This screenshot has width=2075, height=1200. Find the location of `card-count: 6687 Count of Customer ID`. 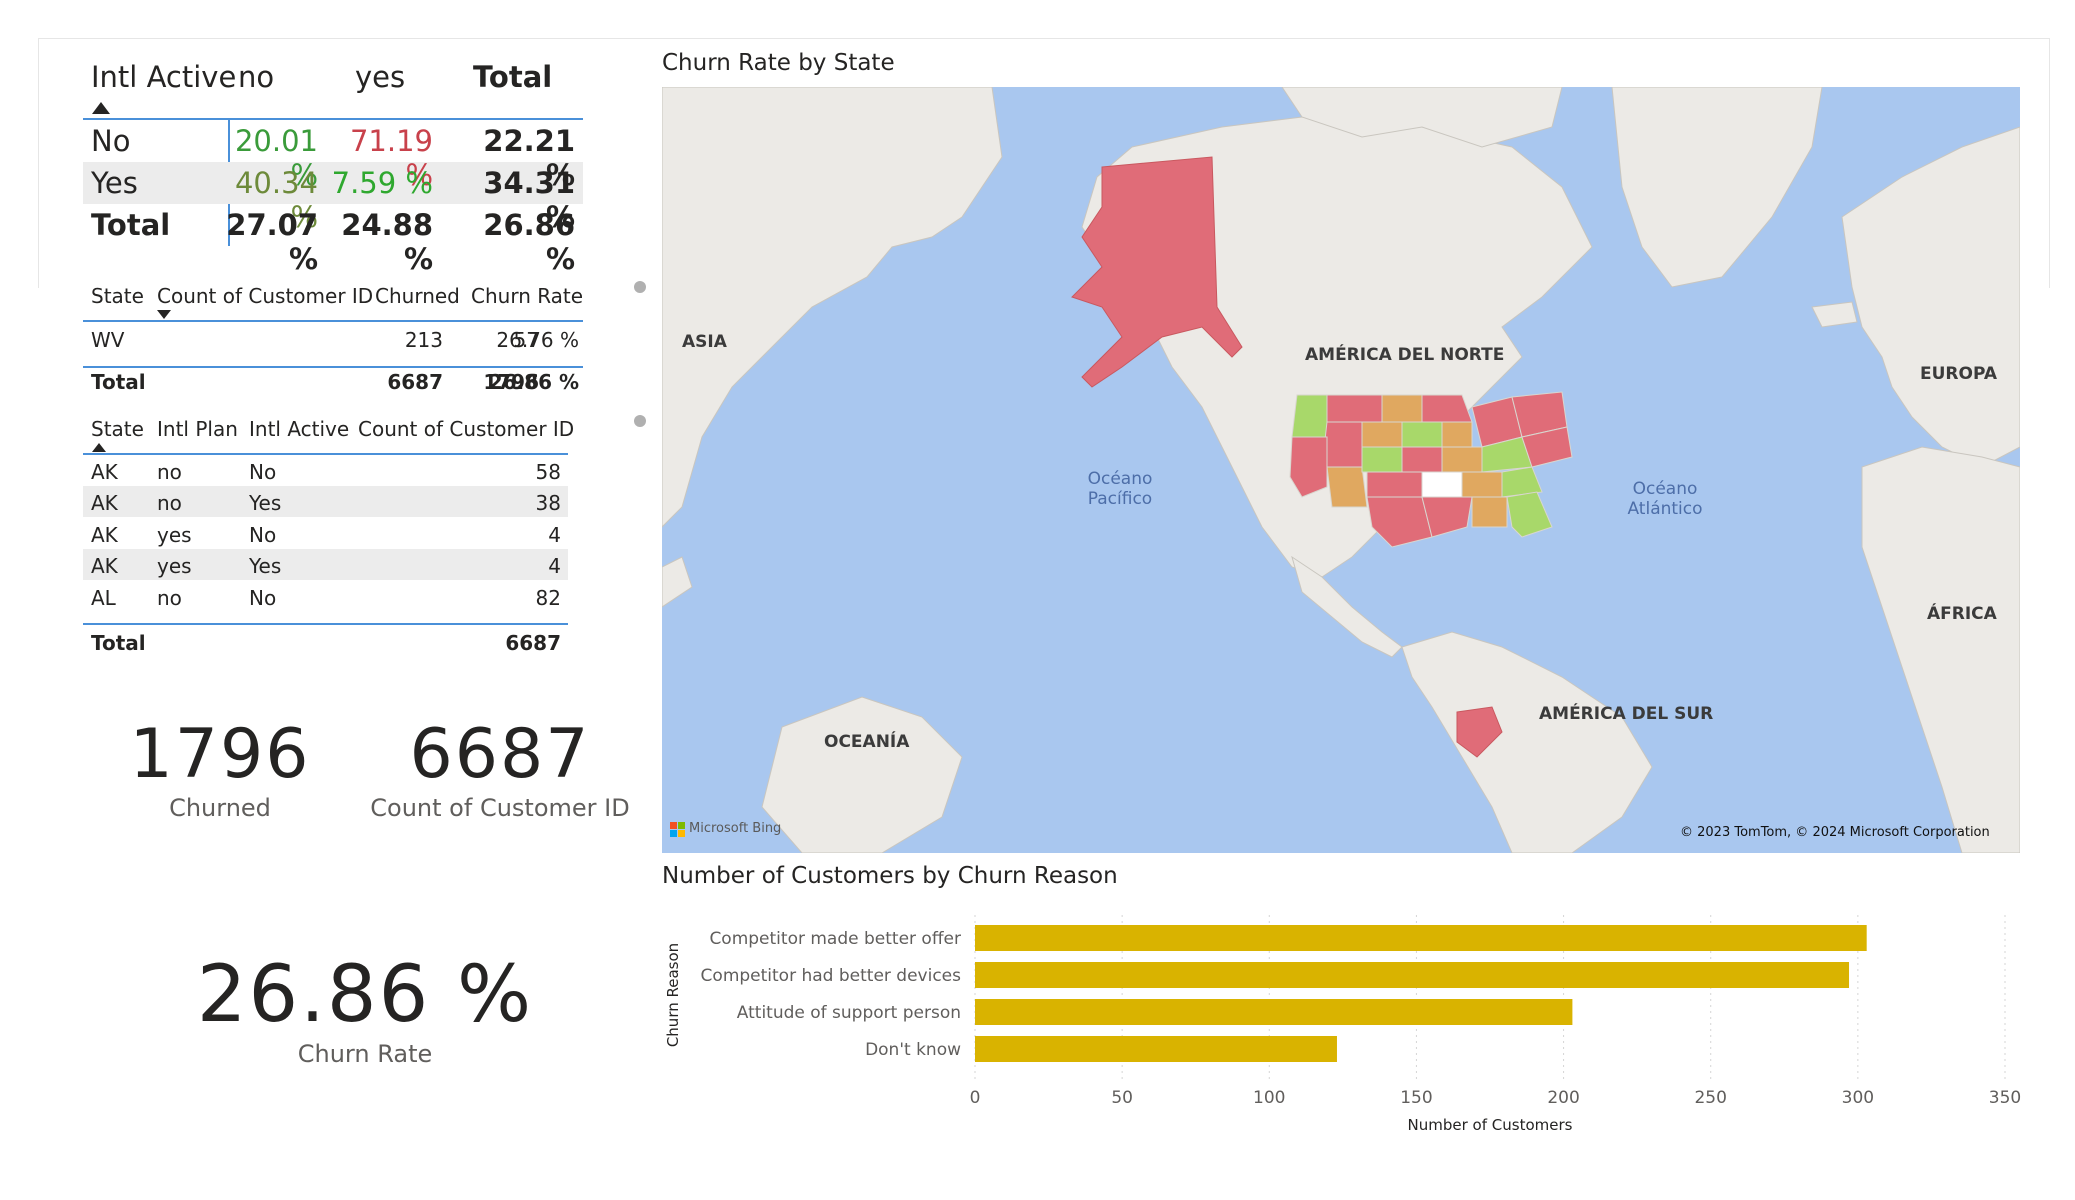

card-count: 6687 Count of Customer ID is located at coordinates (500, 768).